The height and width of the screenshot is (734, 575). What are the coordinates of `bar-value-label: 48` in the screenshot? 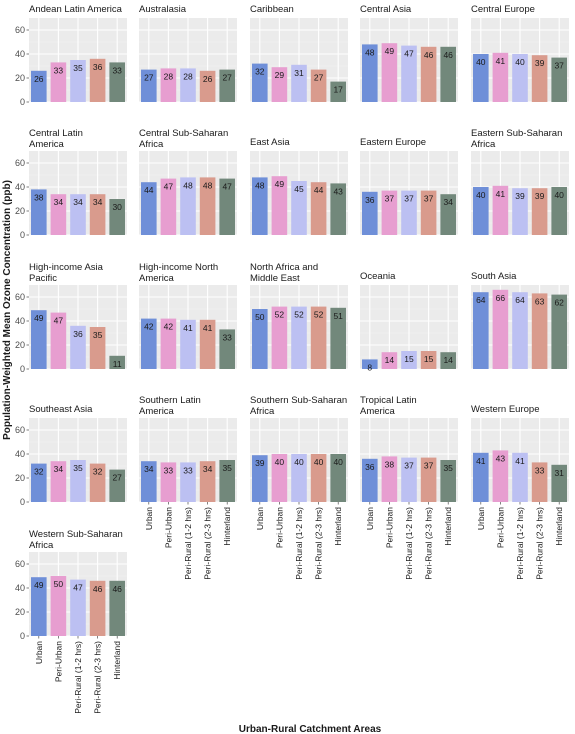 It's located at (260, 185).